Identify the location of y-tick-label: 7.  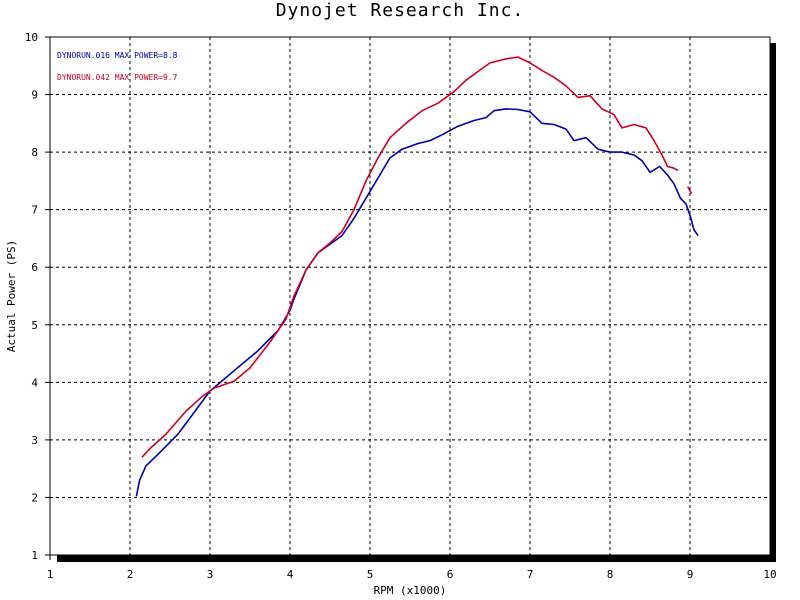
(34, 210).